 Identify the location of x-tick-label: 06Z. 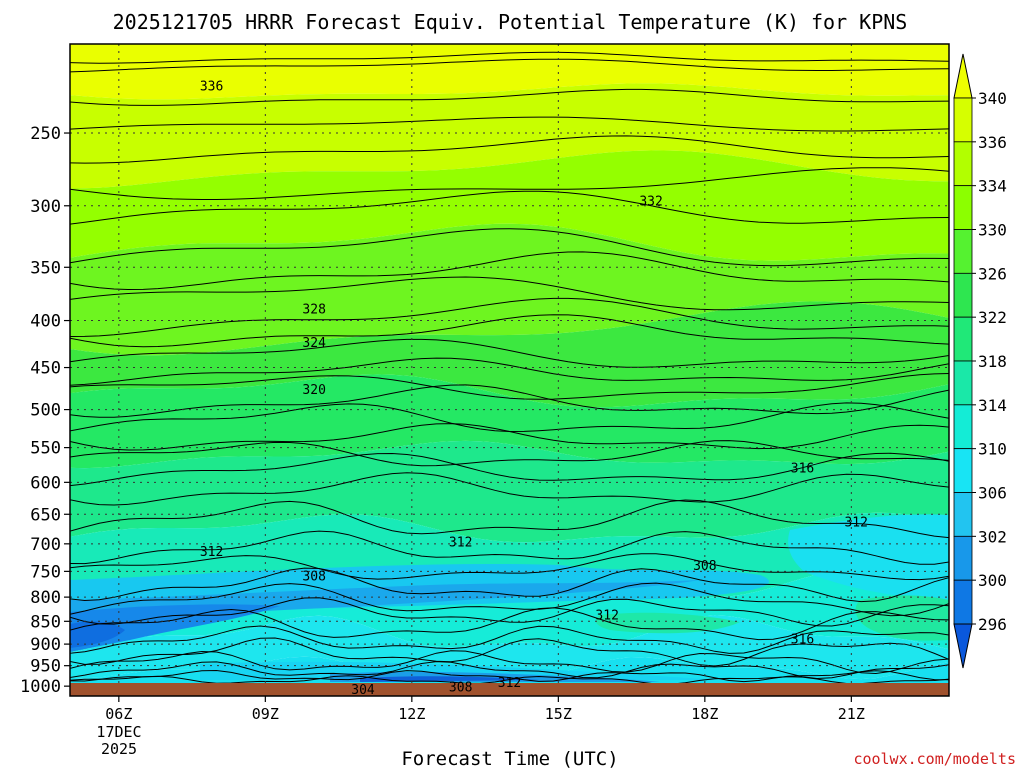
(118, 714).